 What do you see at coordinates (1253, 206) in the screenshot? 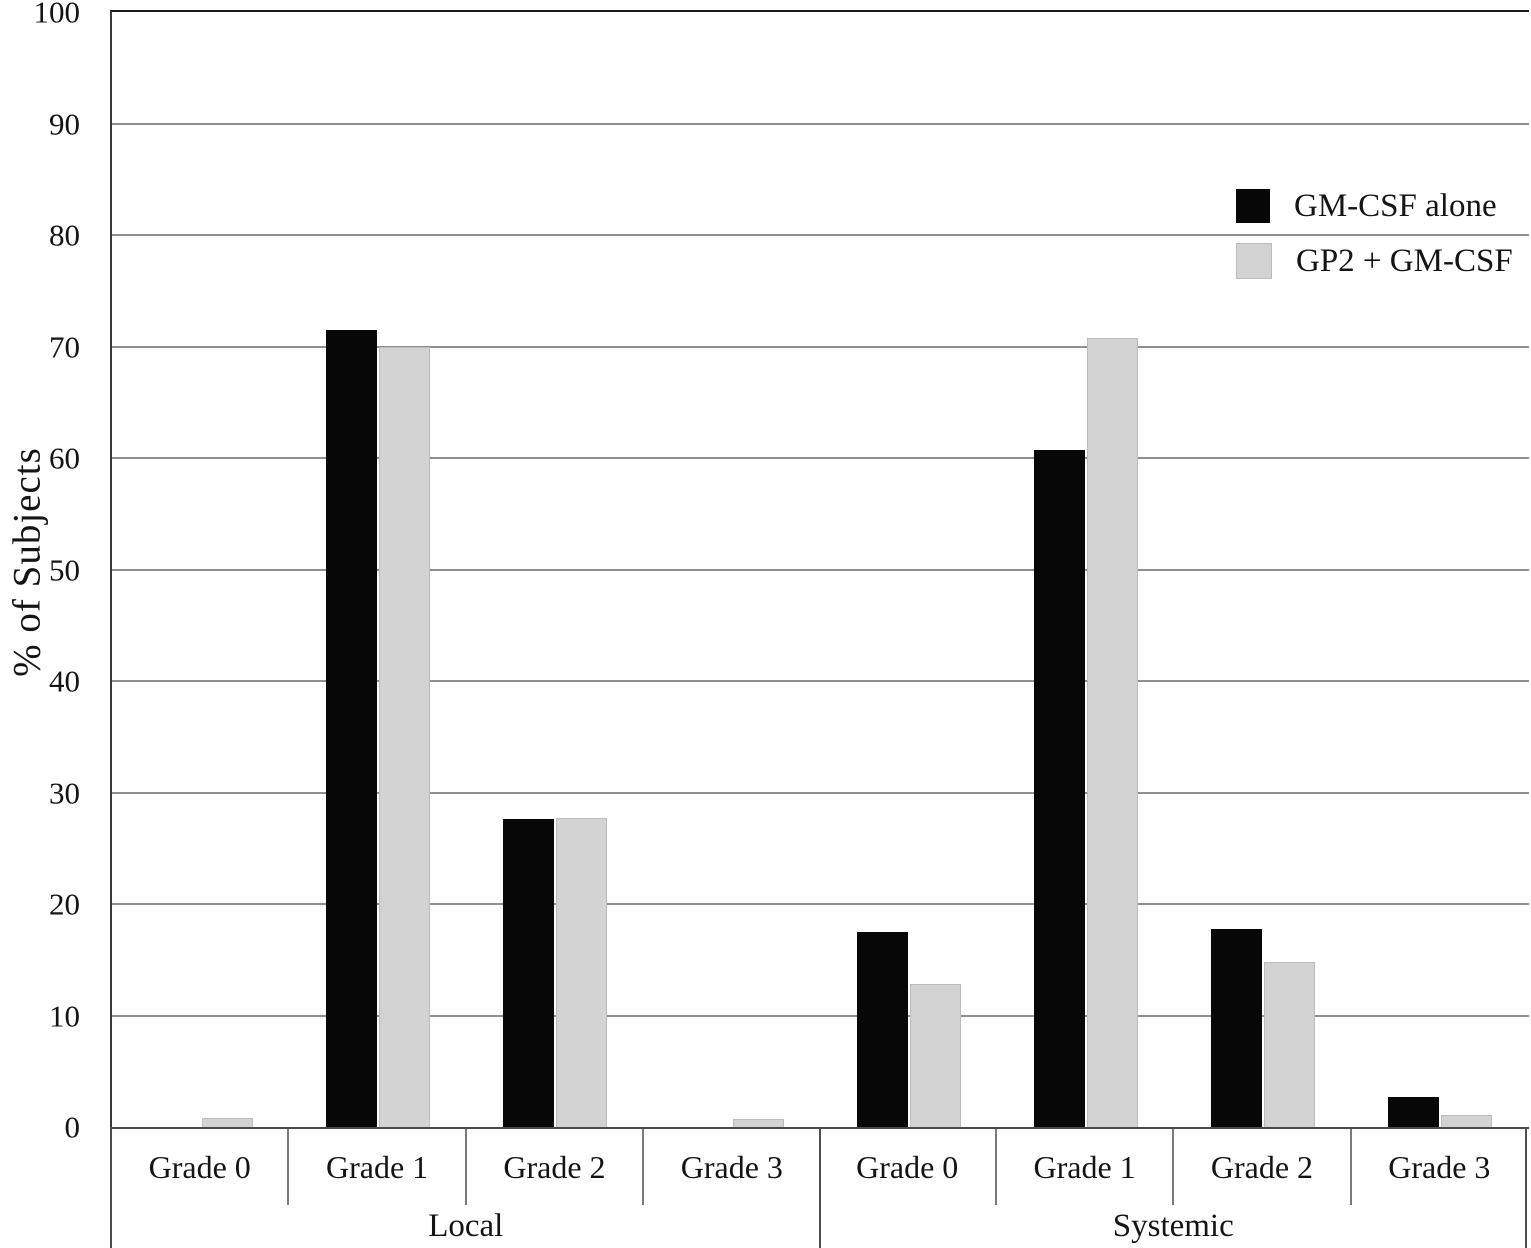
I see `legend-swatch-black` at bounding box center [1253, 206].